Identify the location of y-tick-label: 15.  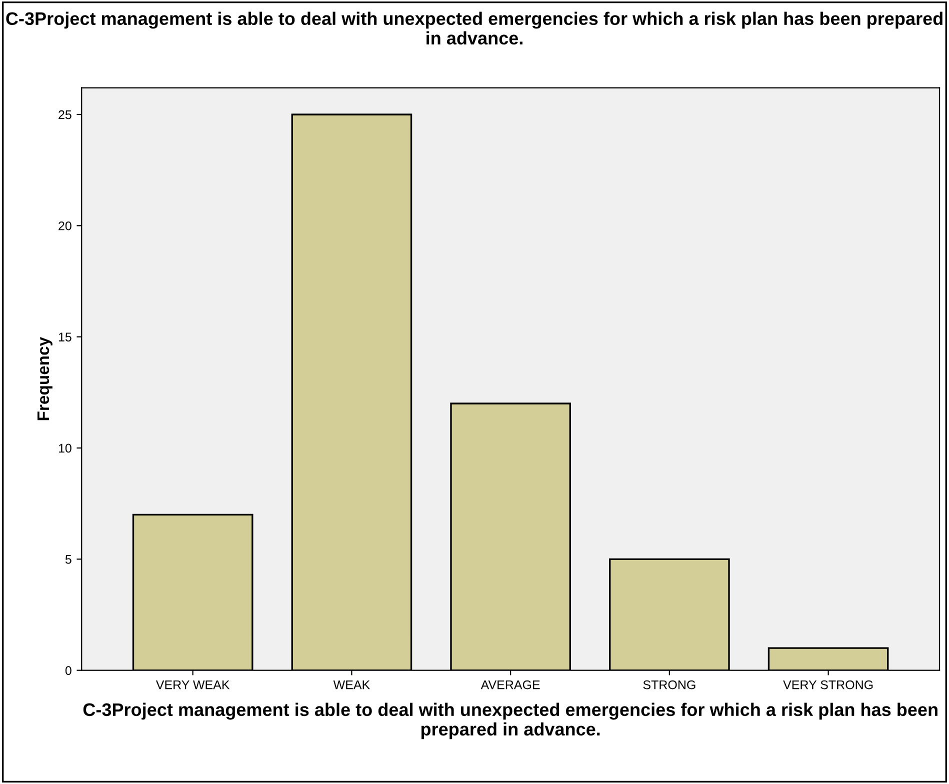
(65, 337).